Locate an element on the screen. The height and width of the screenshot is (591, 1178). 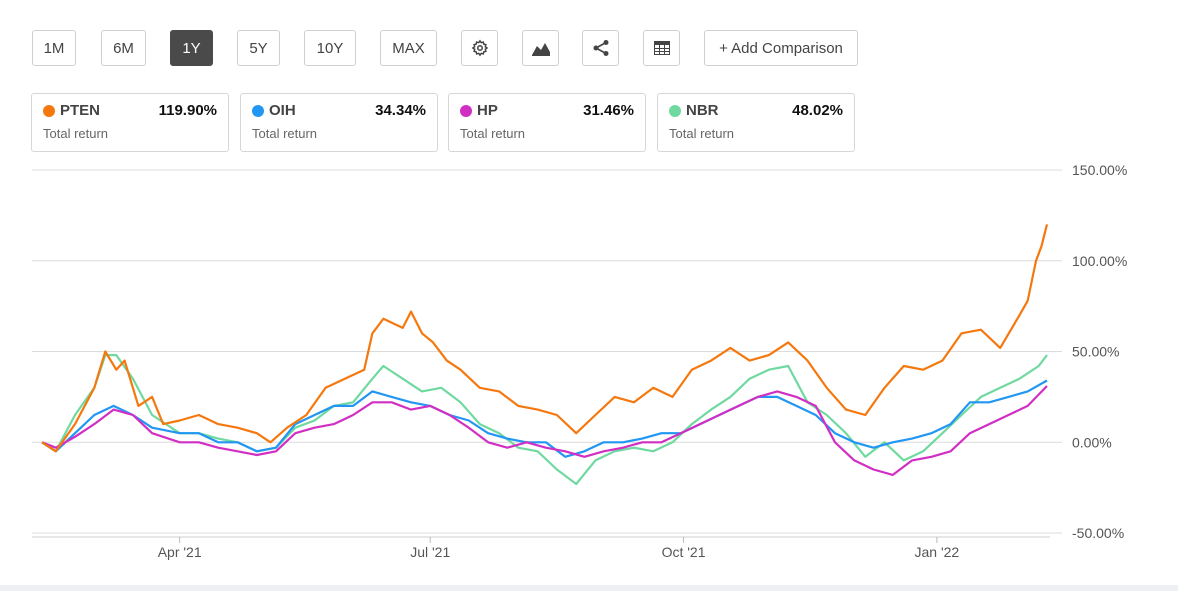
chart-type-button is located at coordinates (540, 48).